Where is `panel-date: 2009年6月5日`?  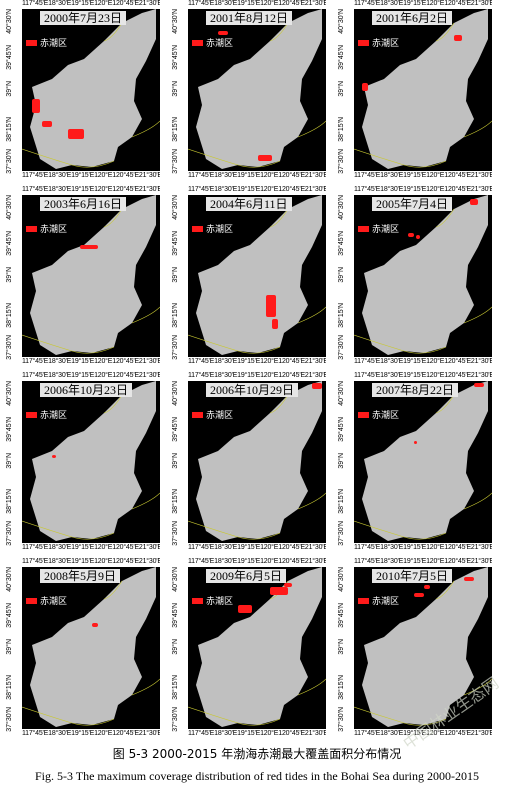
panel-date: 2009年6月5日 is located at coordinates (246, 576).